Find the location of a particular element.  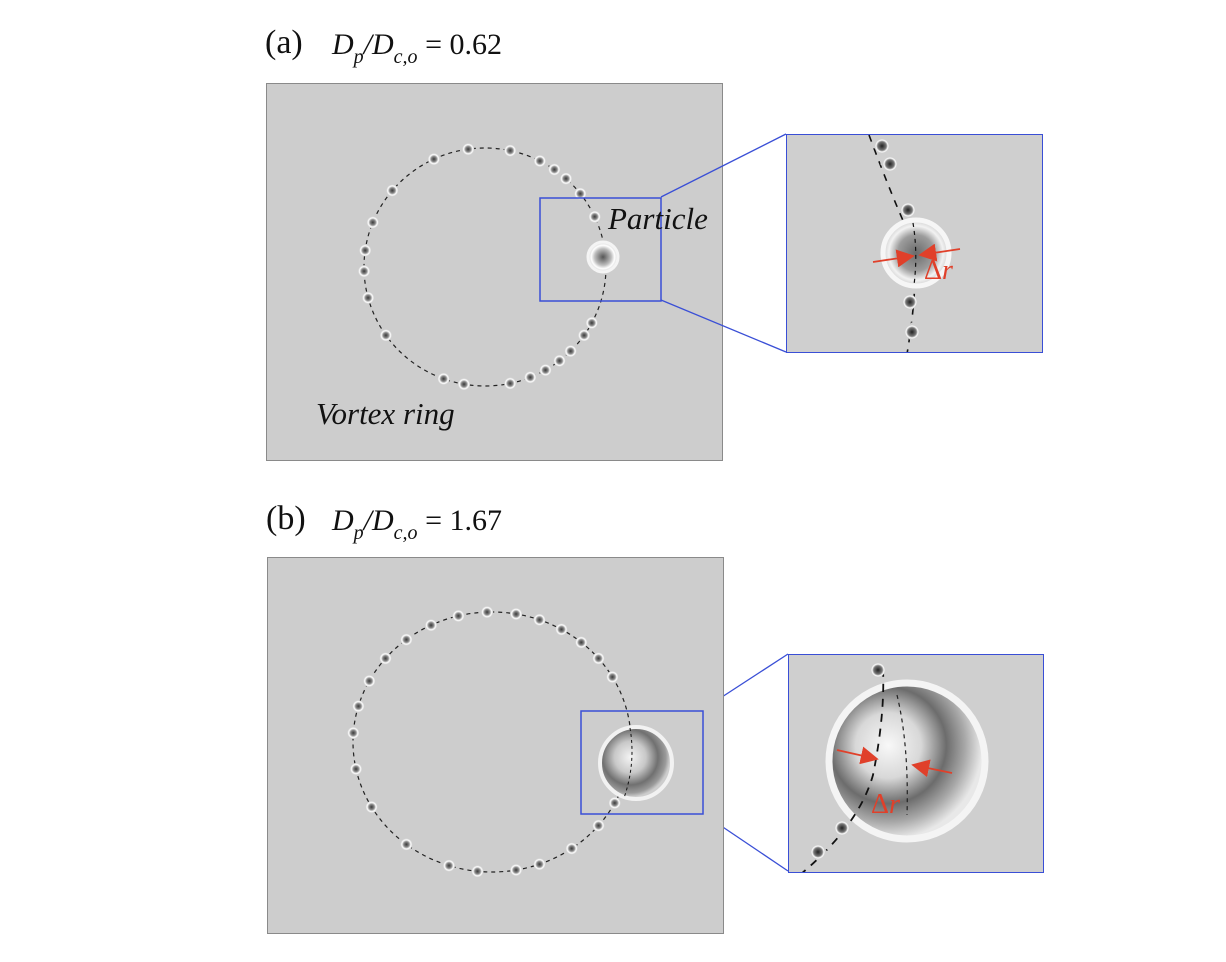

panel-a-image: Particle Vortex ring is located at coordinates (494, 272).